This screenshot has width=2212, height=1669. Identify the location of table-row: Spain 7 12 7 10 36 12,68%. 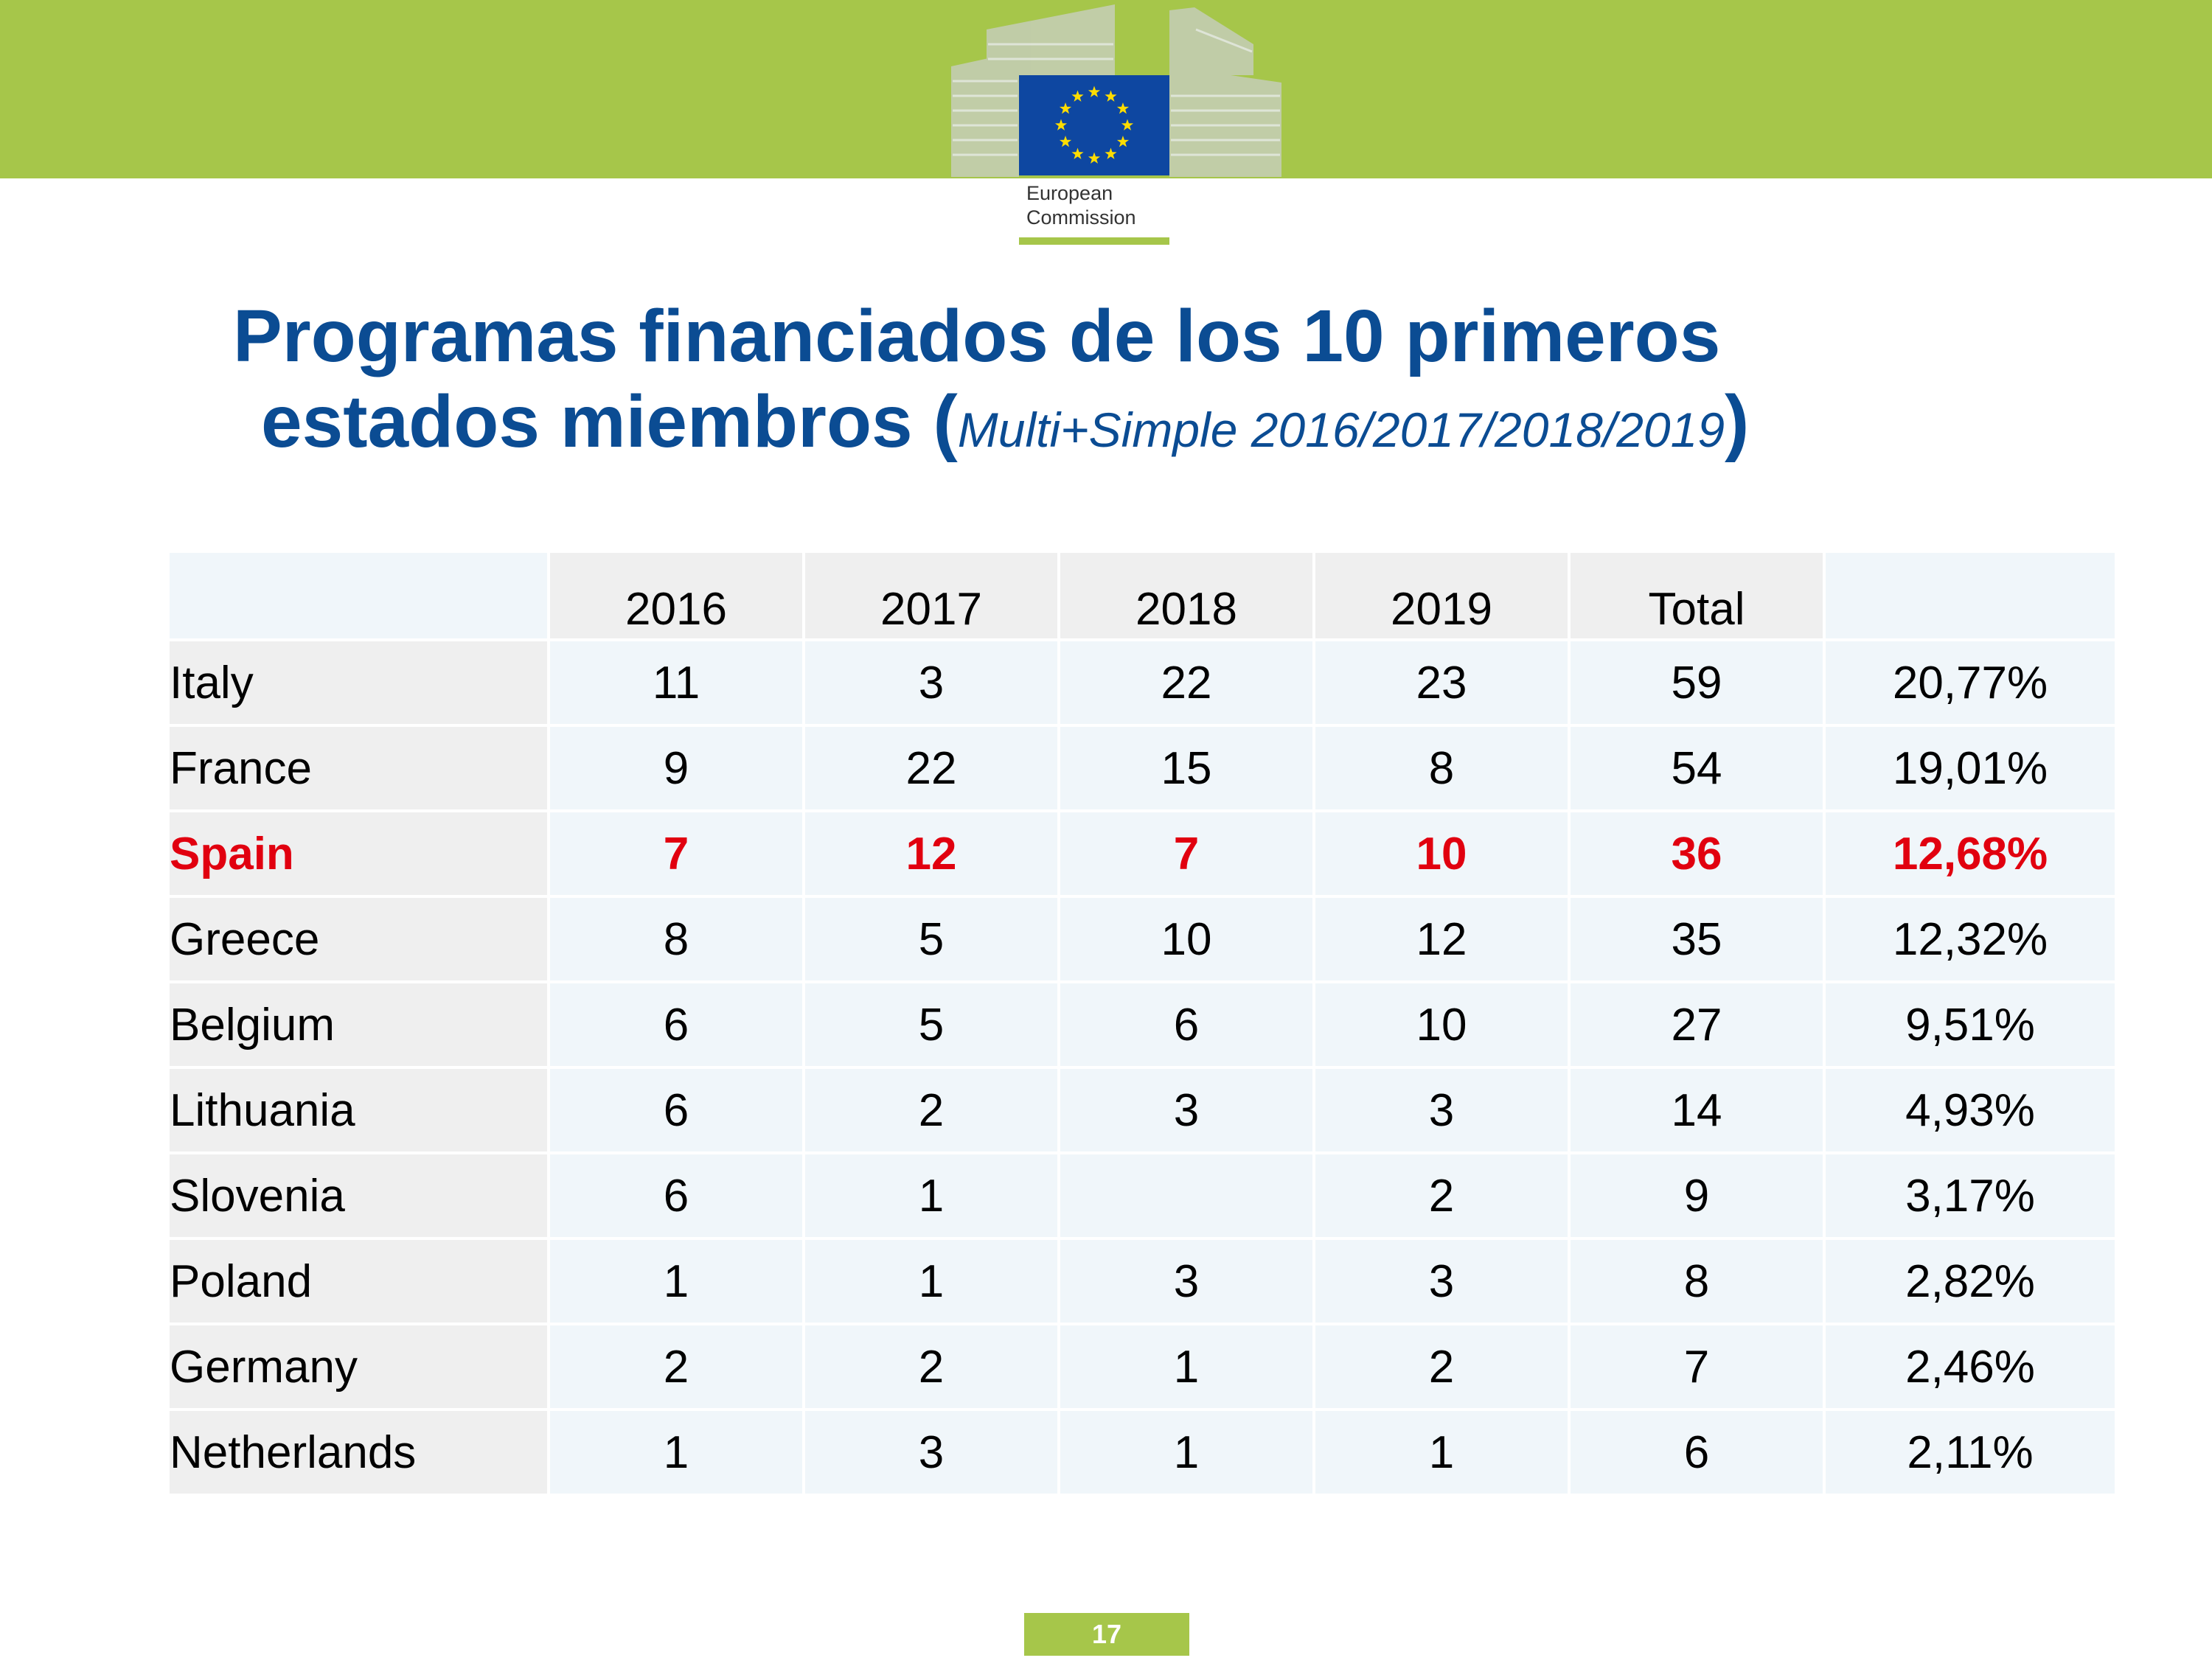
(1142, 853).